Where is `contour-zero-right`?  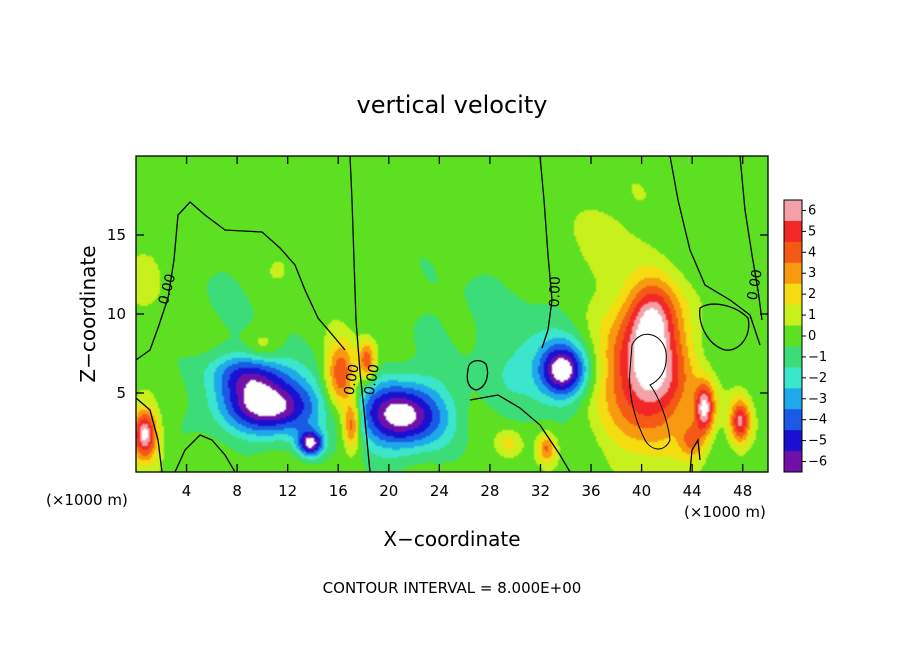 contour-zero-right is located at coordinates (715, 251).